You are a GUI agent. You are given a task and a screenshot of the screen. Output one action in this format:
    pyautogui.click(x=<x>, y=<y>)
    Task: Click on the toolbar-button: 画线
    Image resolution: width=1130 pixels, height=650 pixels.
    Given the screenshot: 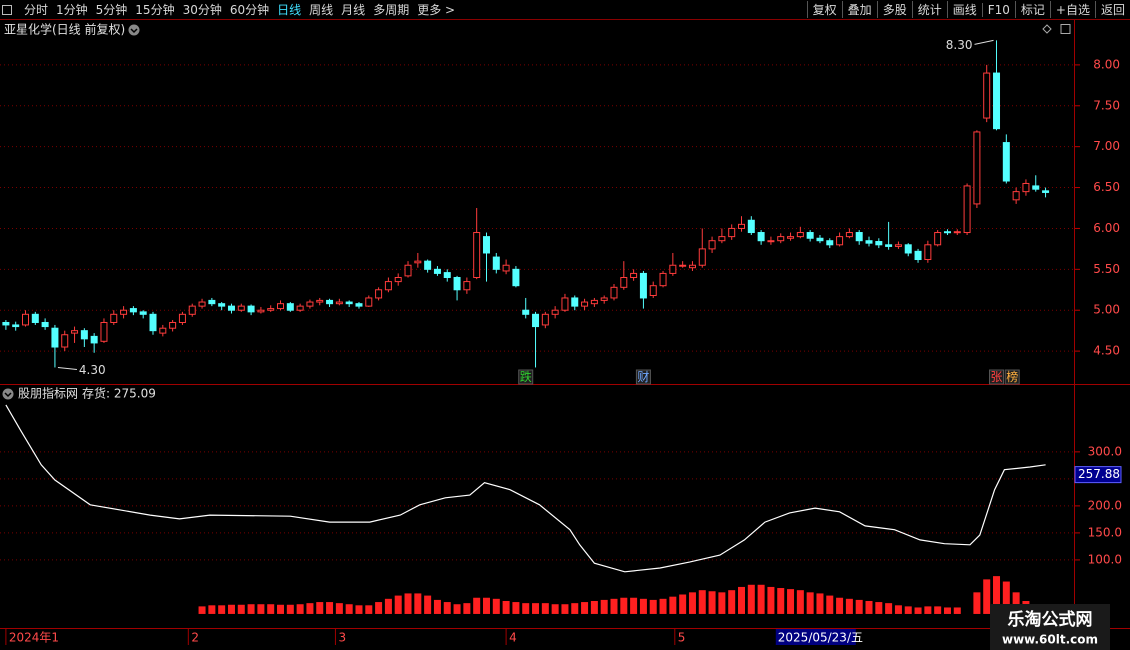 What is the action you would take?
    pyautogui.click(x=964, y=9)
    